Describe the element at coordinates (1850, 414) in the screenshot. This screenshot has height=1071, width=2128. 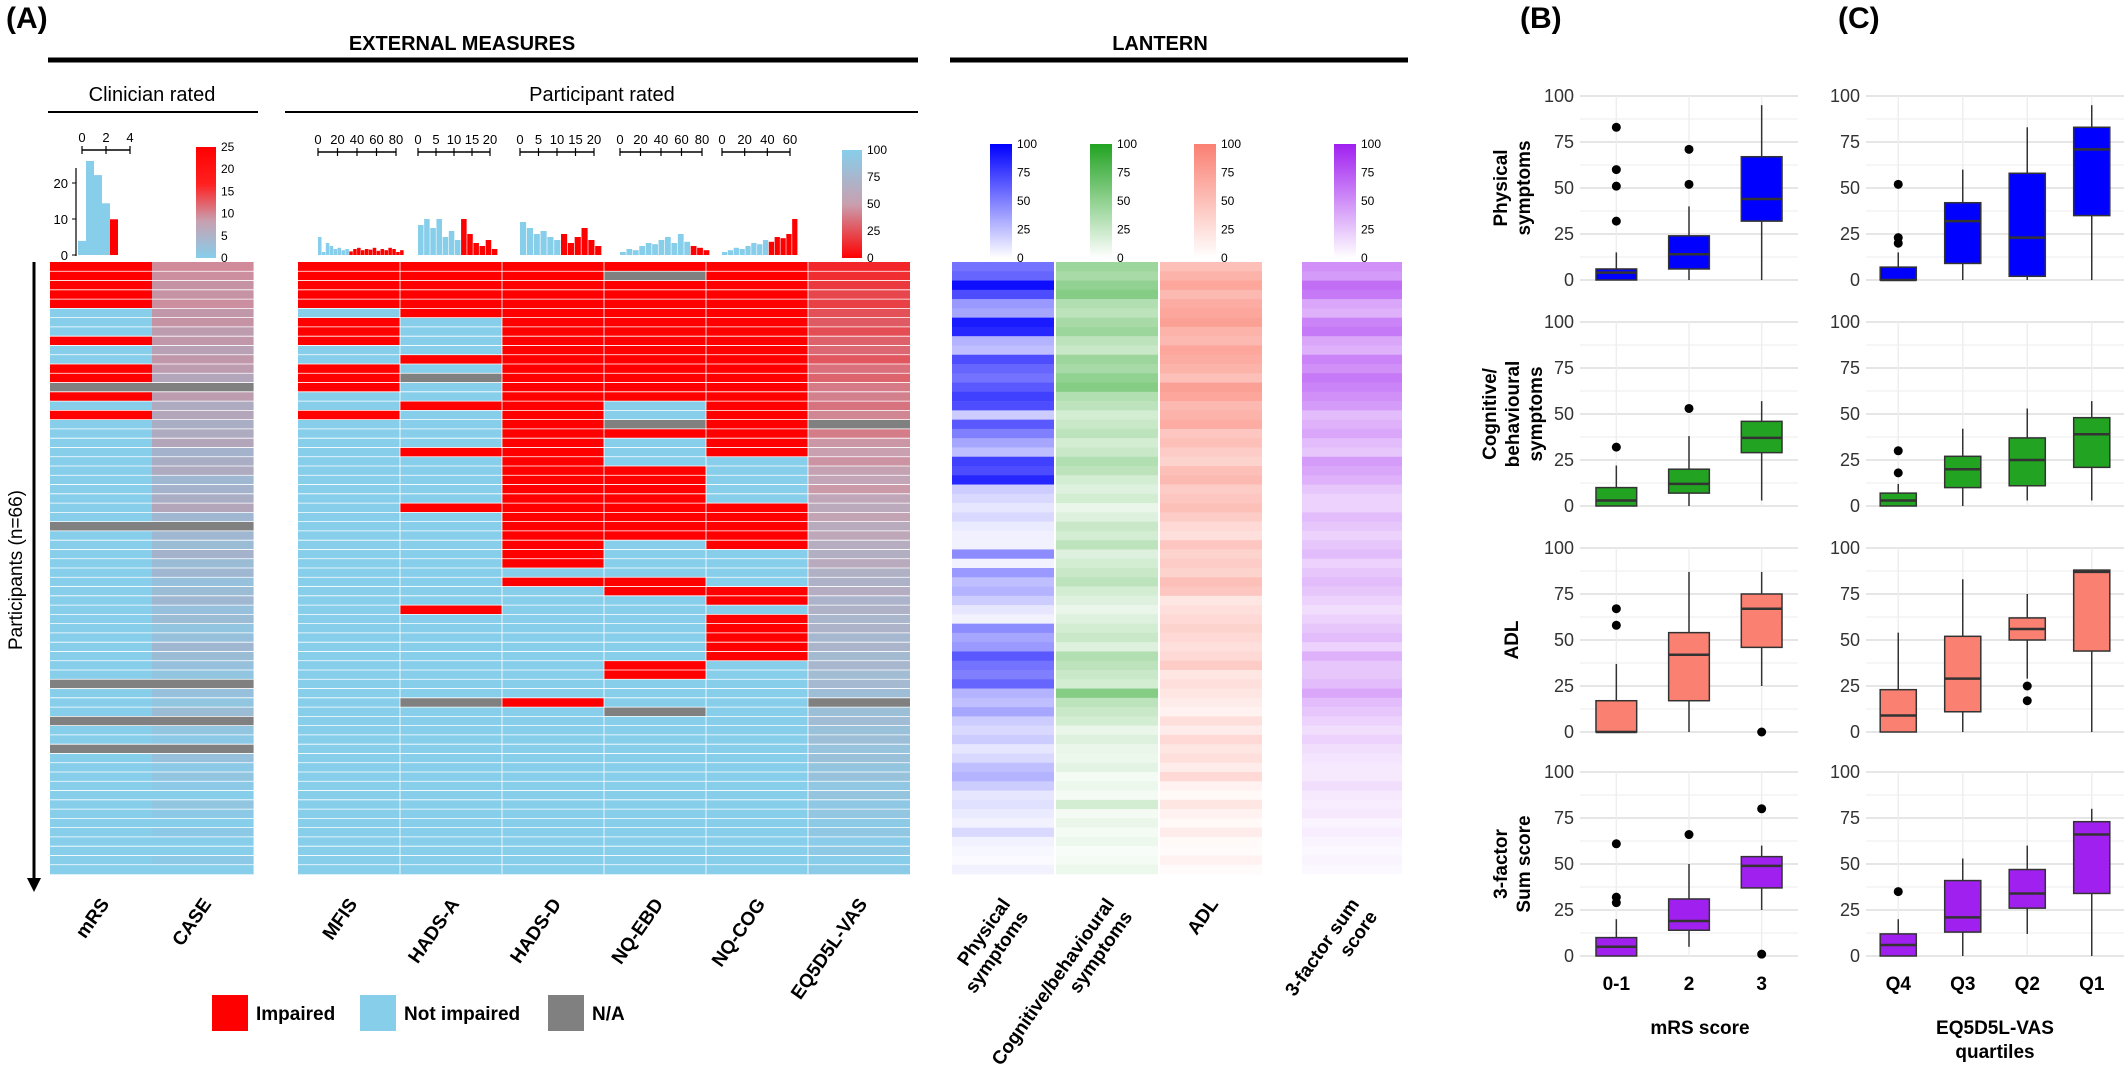
I see `y-tick-label: 50` at that location.